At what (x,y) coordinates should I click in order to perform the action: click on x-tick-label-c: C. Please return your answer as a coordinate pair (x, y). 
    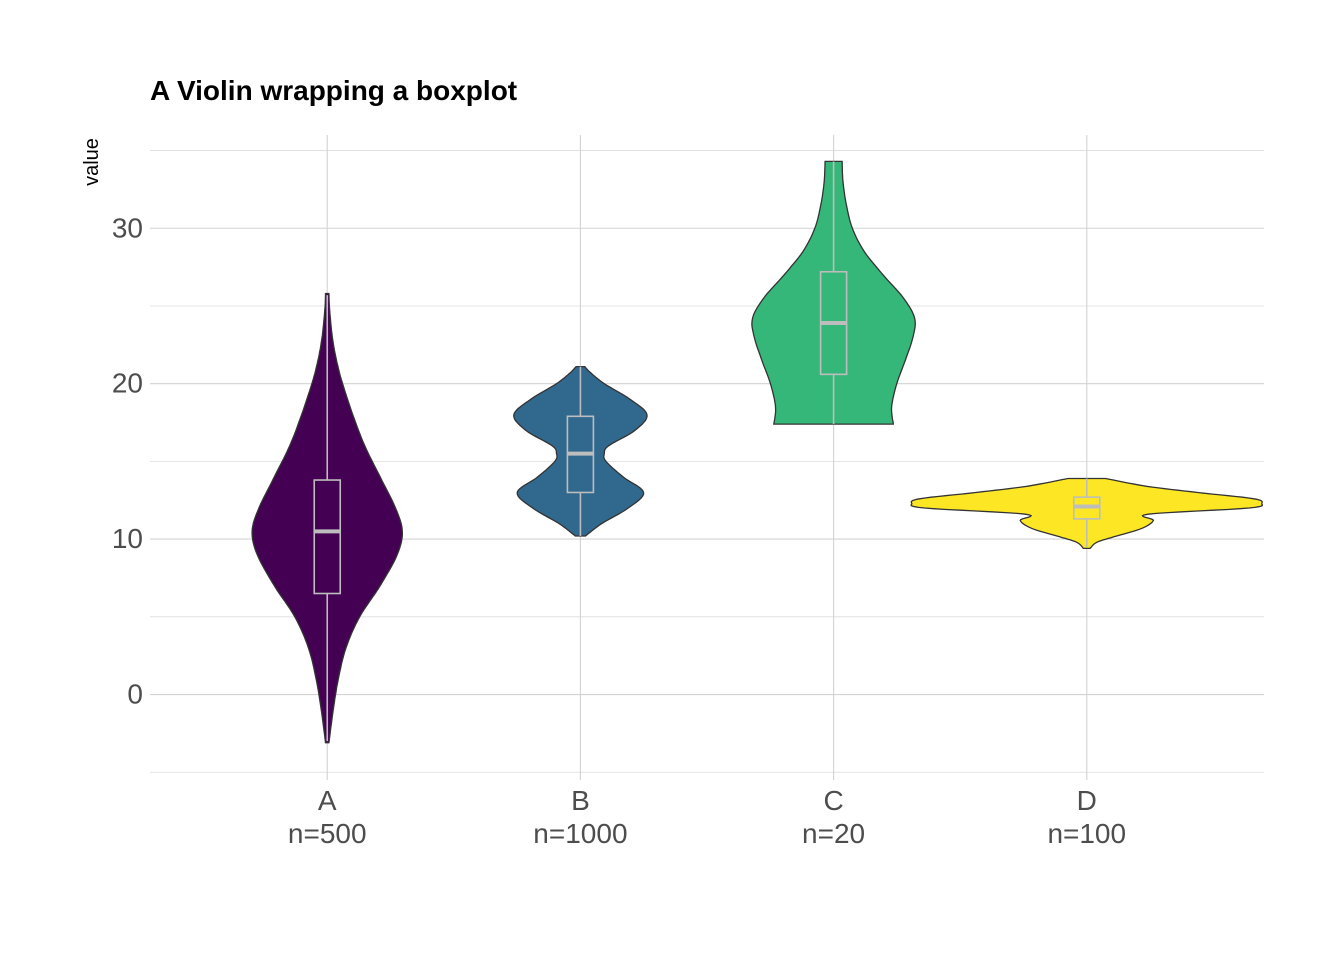
    Looking at the image, I should click on (833, 800).